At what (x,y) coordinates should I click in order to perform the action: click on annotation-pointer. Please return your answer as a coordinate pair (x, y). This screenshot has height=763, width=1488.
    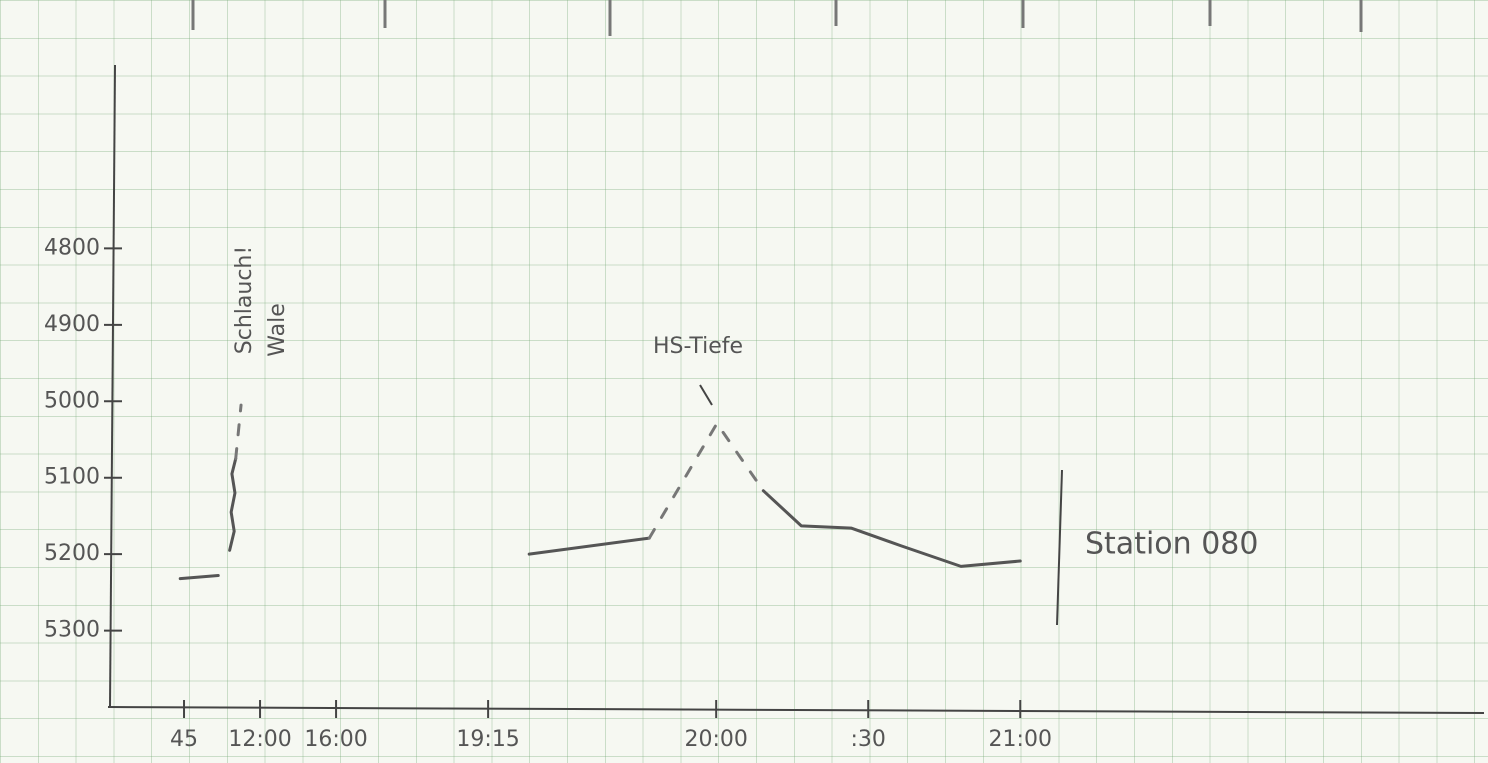
    Looking at the image, I should click on (706, 395).